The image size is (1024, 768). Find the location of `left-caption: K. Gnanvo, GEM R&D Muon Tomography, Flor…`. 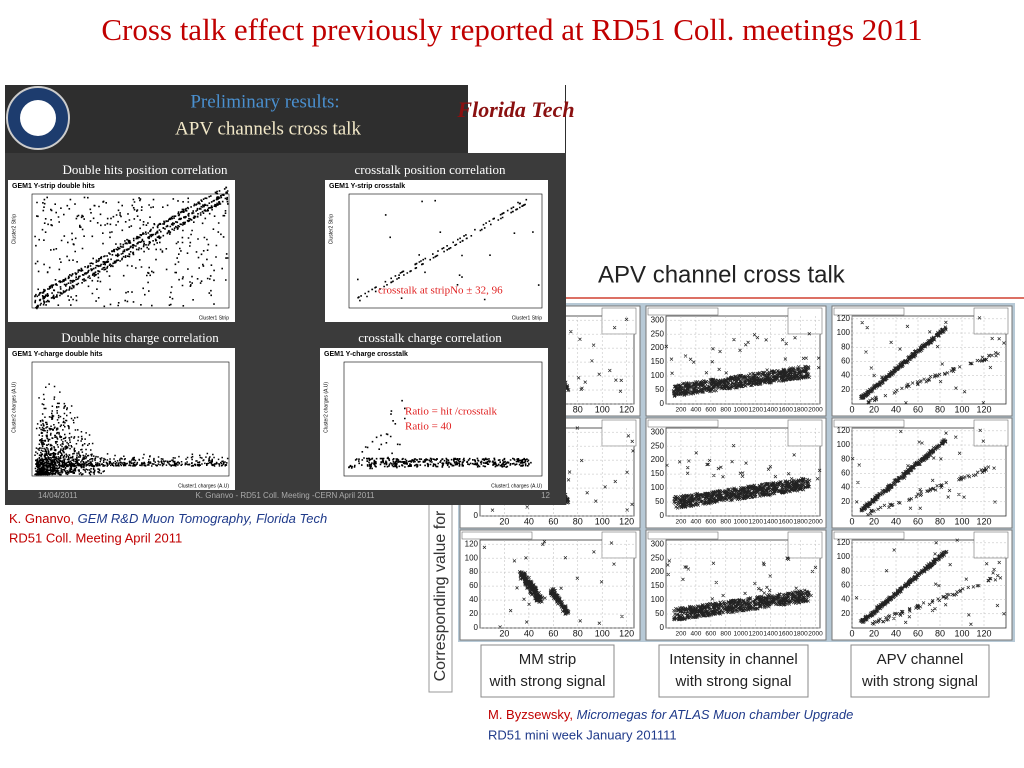

left-caption: K. Gnanvo, GEM R&D Muon Tomography, Flor… is located at coordinates (168, 528).